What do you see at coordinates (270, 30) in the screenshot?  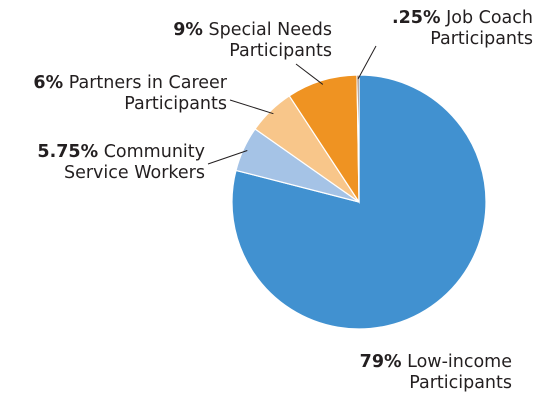 I see `slice-name: Special Needs` at bounding box center [270, 30].